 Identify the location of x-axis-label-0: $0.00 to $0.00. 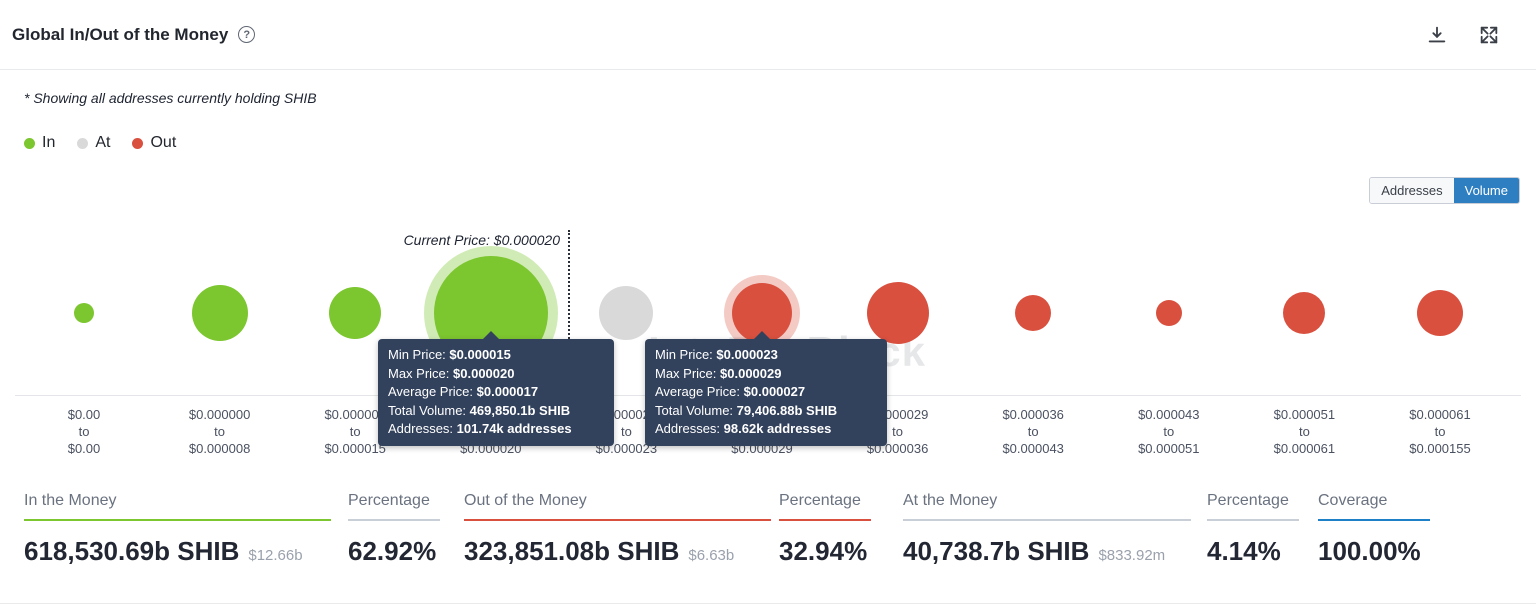
(84, 431).